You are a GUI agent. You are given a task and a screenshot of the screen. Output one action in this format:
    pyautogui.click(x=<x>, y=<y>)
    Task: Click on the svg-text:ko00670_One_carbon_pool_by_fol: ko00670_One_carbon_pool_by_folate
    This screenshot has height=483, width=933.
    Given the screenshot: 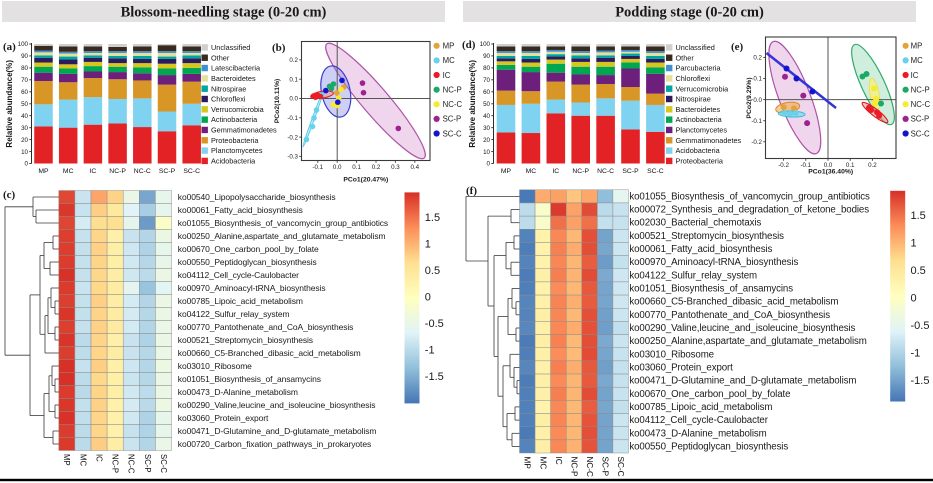 What is the action you would take?
    pyautogui.click(x=709, y=394)
    